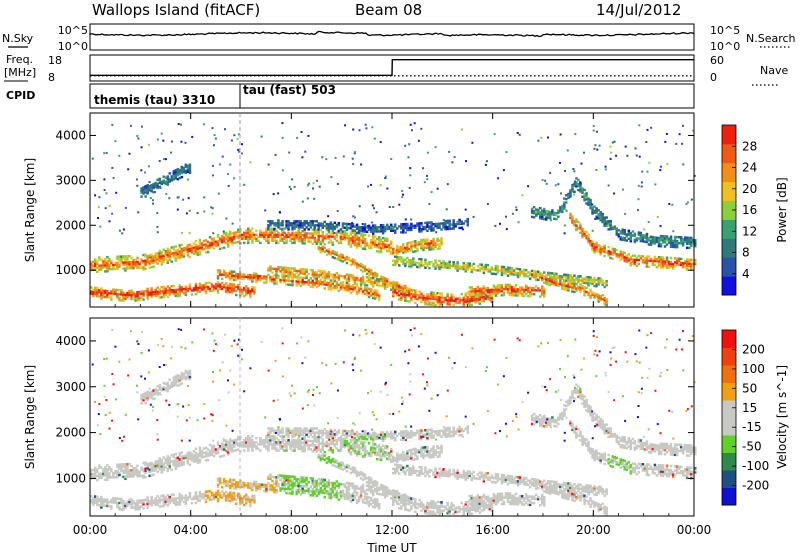  I want to click on date-title: 14/Jul/2012, so click(638, 10).